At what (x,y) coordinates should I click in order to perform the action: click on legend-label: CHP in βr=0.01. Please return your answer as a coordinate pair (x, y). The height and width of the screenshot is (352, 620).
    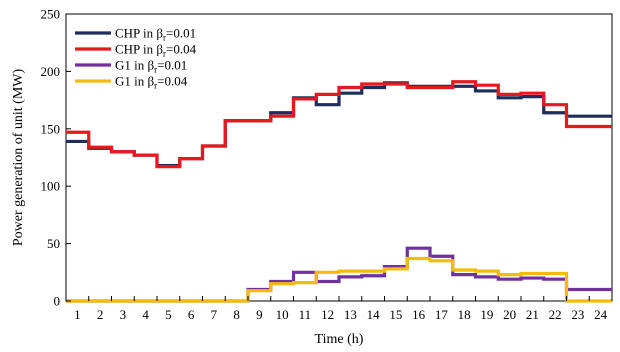
    Looking at the image, I should click on (155, 34).